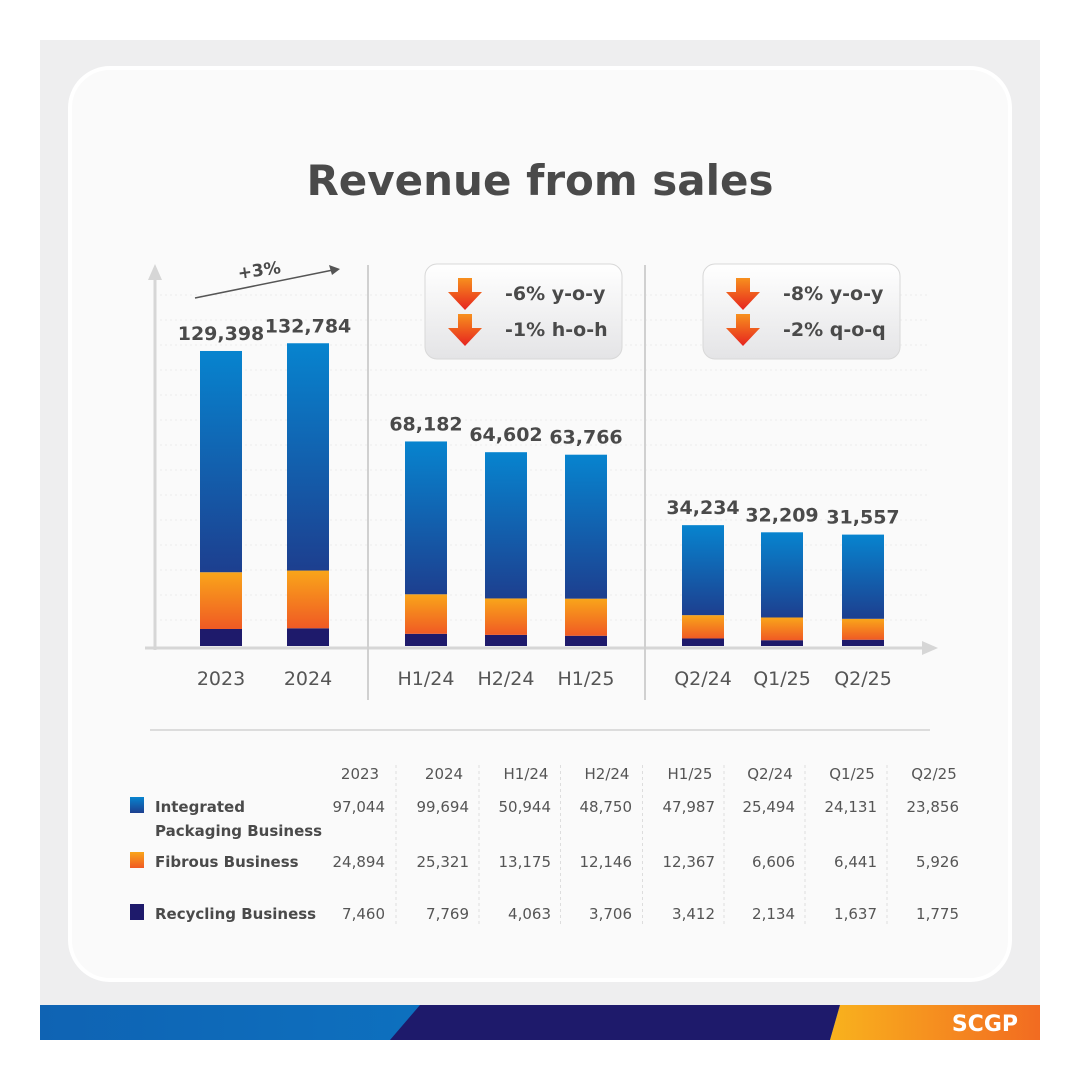 The image size is (1080, 1084). I want to click on table-cell: 7,769, so click(447, 914).